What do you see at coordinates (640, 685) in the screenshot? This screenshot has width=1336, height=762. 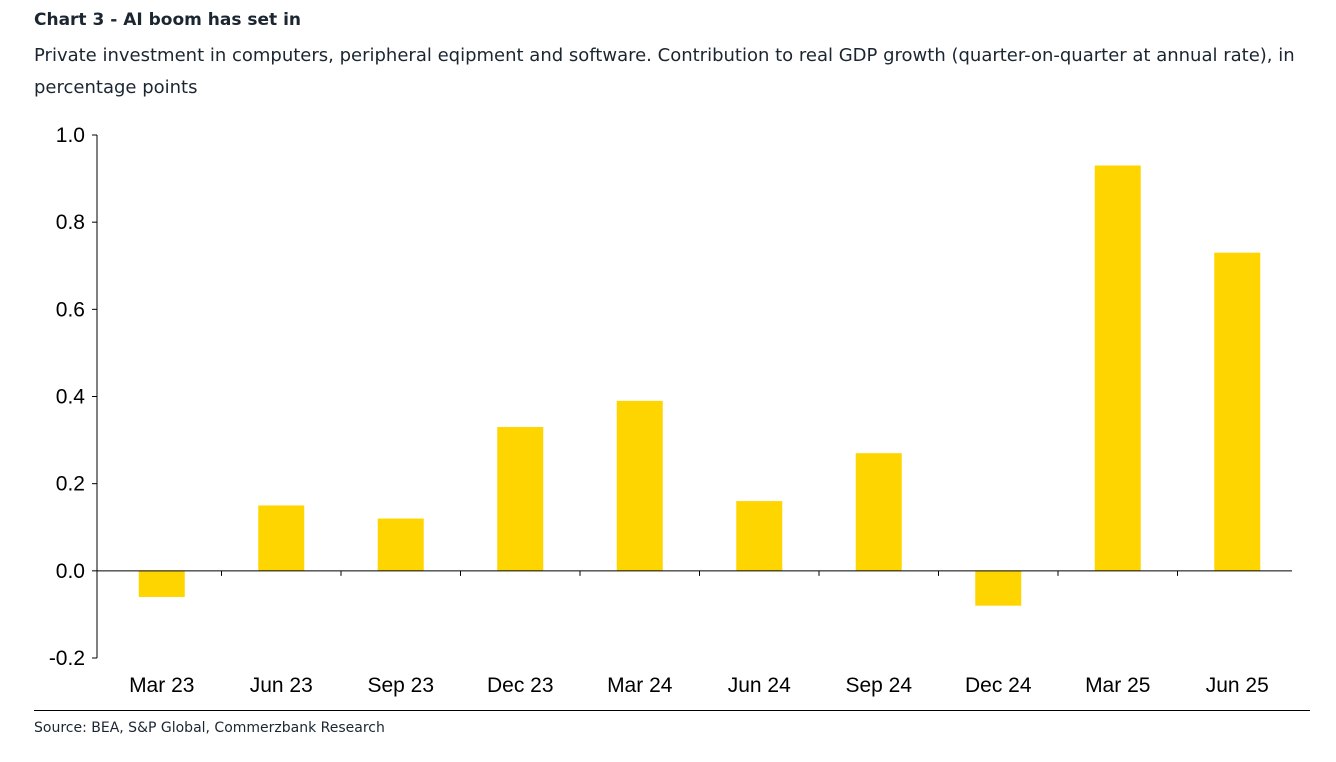 I see `x-tick-label: Mar 24` at bounding box center [640, 685].